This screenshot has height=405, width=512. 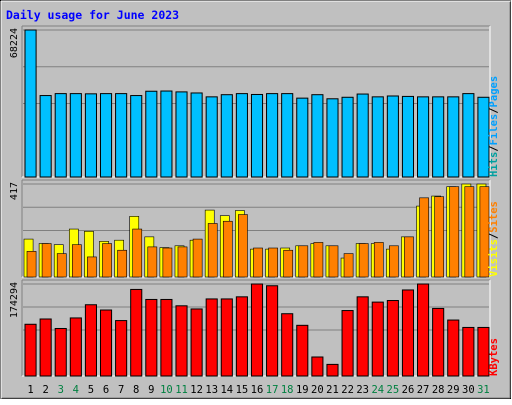 What do you see at coordinates (14, 43) in the screenshot?
I see `y-max-label: 68224` at bounding box center [14, 43].